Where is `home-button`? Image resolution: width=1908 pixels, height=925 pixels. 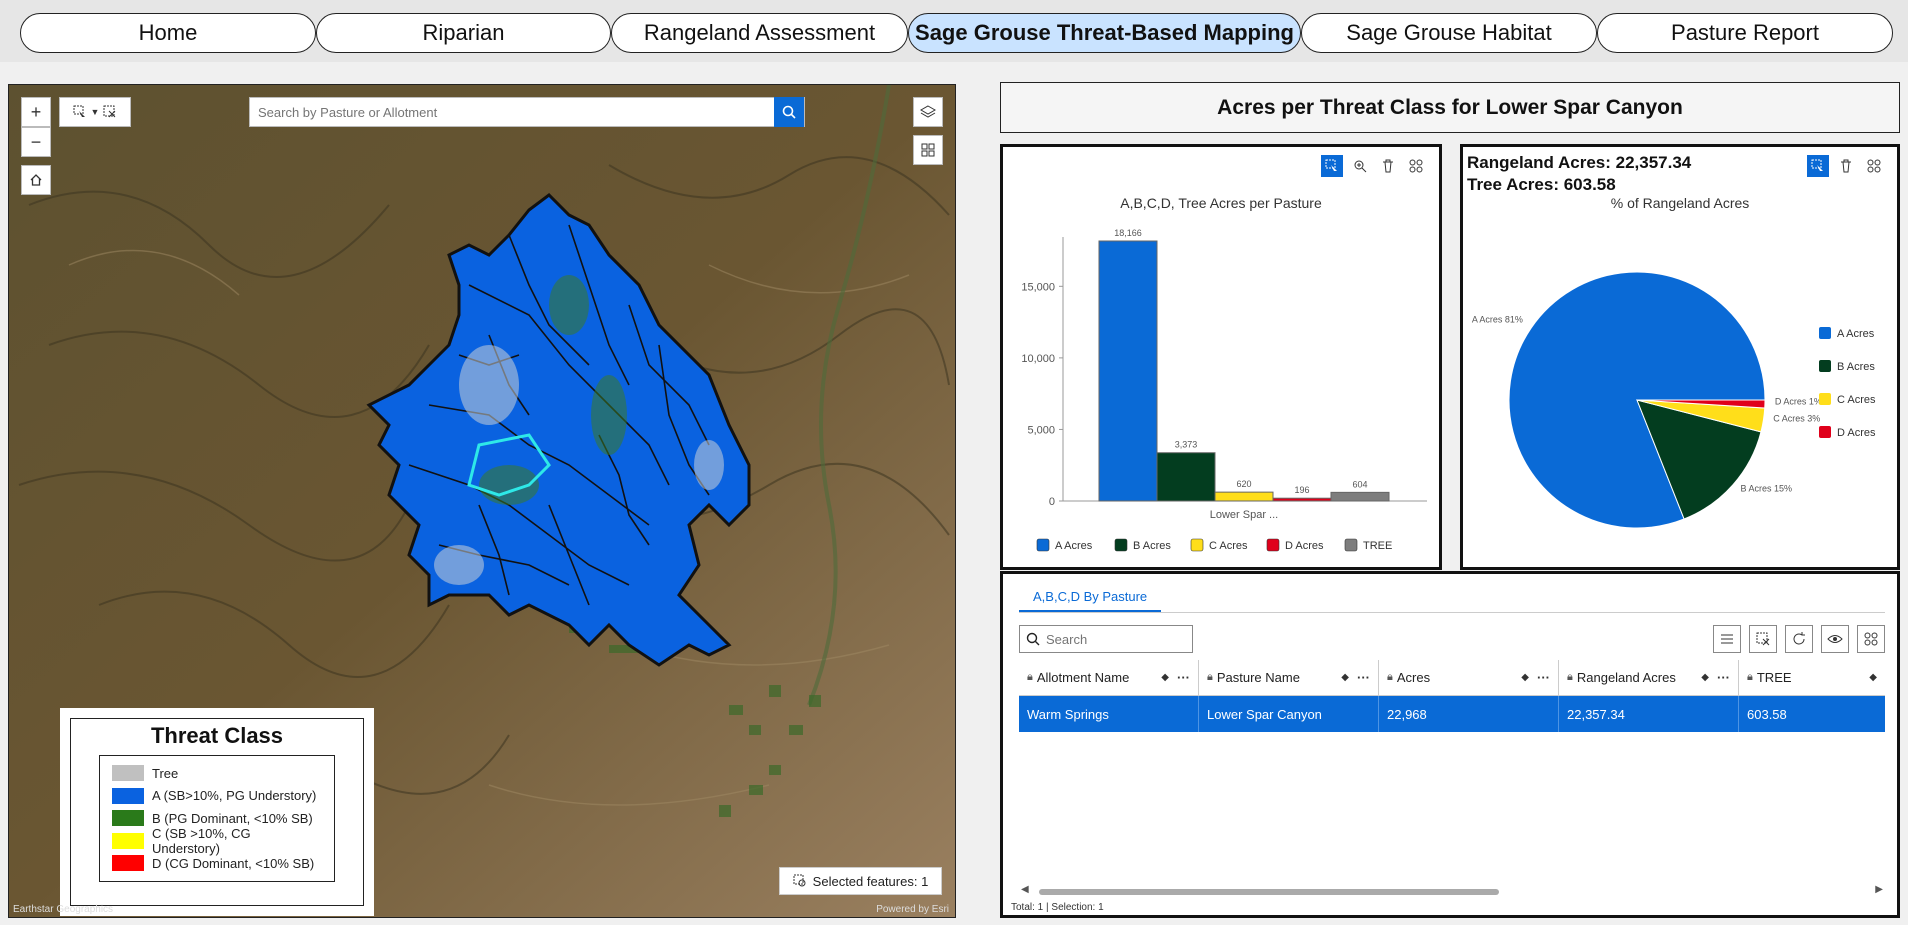 home-button is located at coordinates (36, 180).